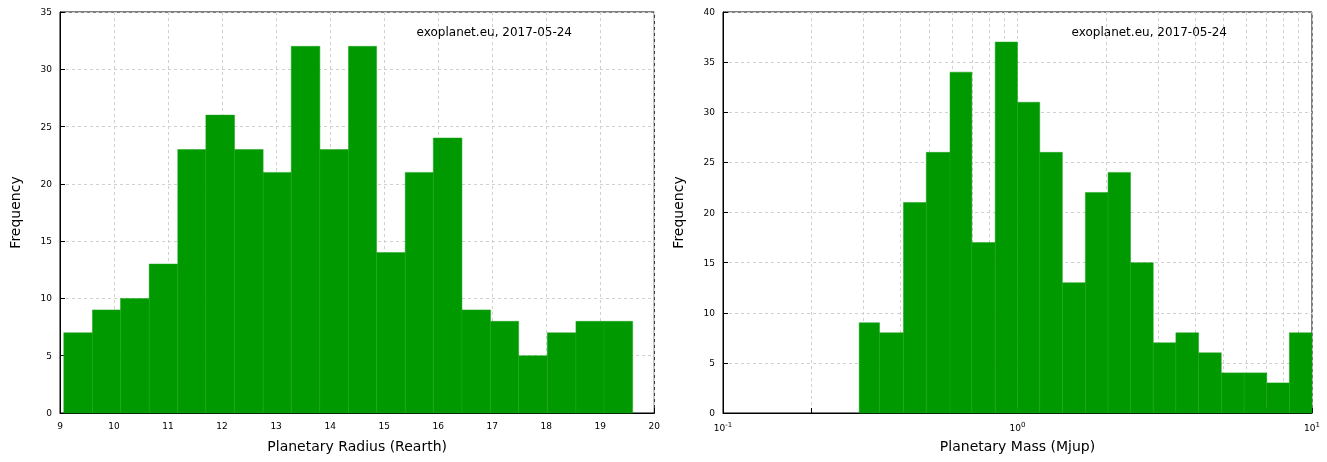  I want to click on x-tick-label: 13, so click(276, 425).